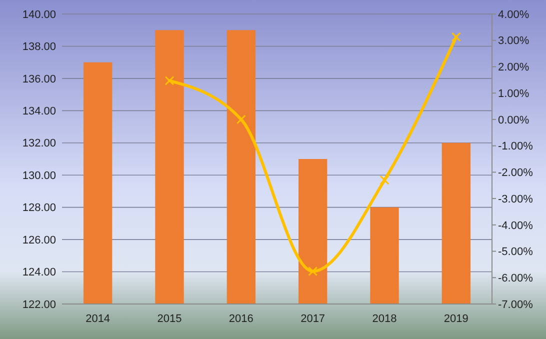 The width and height of the screenshot is (546, 339). I want to click on y2-tick-label: -5.00%, so click(516, 252).